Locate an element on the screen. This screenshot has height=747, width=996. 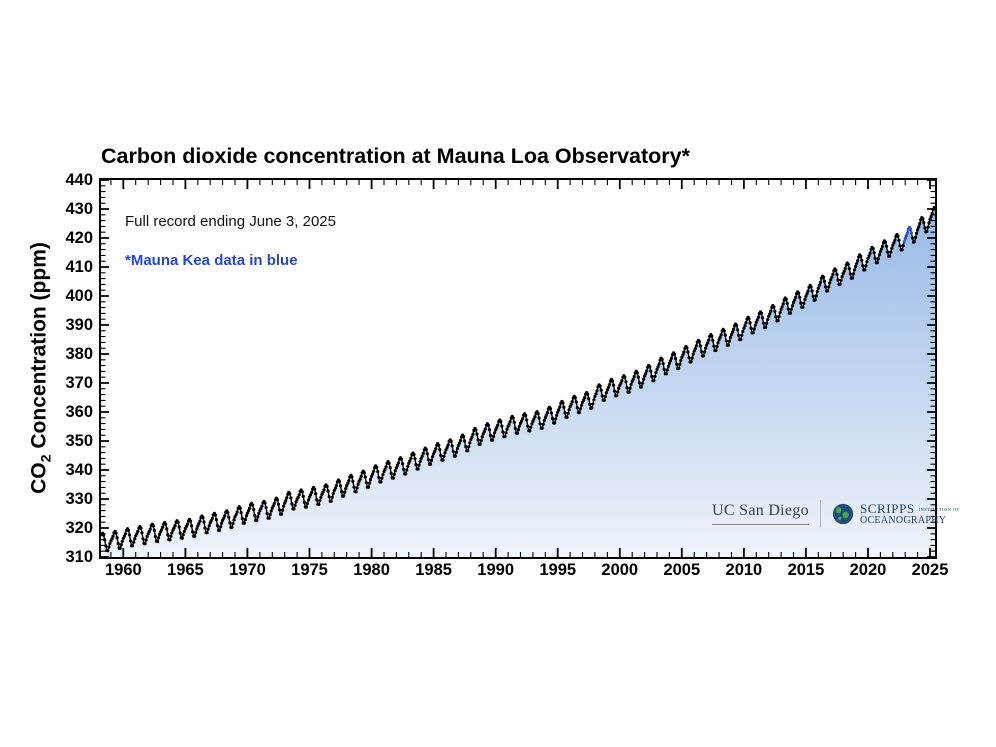
y-tick-label: 390 is located at coordinates (79, 325).